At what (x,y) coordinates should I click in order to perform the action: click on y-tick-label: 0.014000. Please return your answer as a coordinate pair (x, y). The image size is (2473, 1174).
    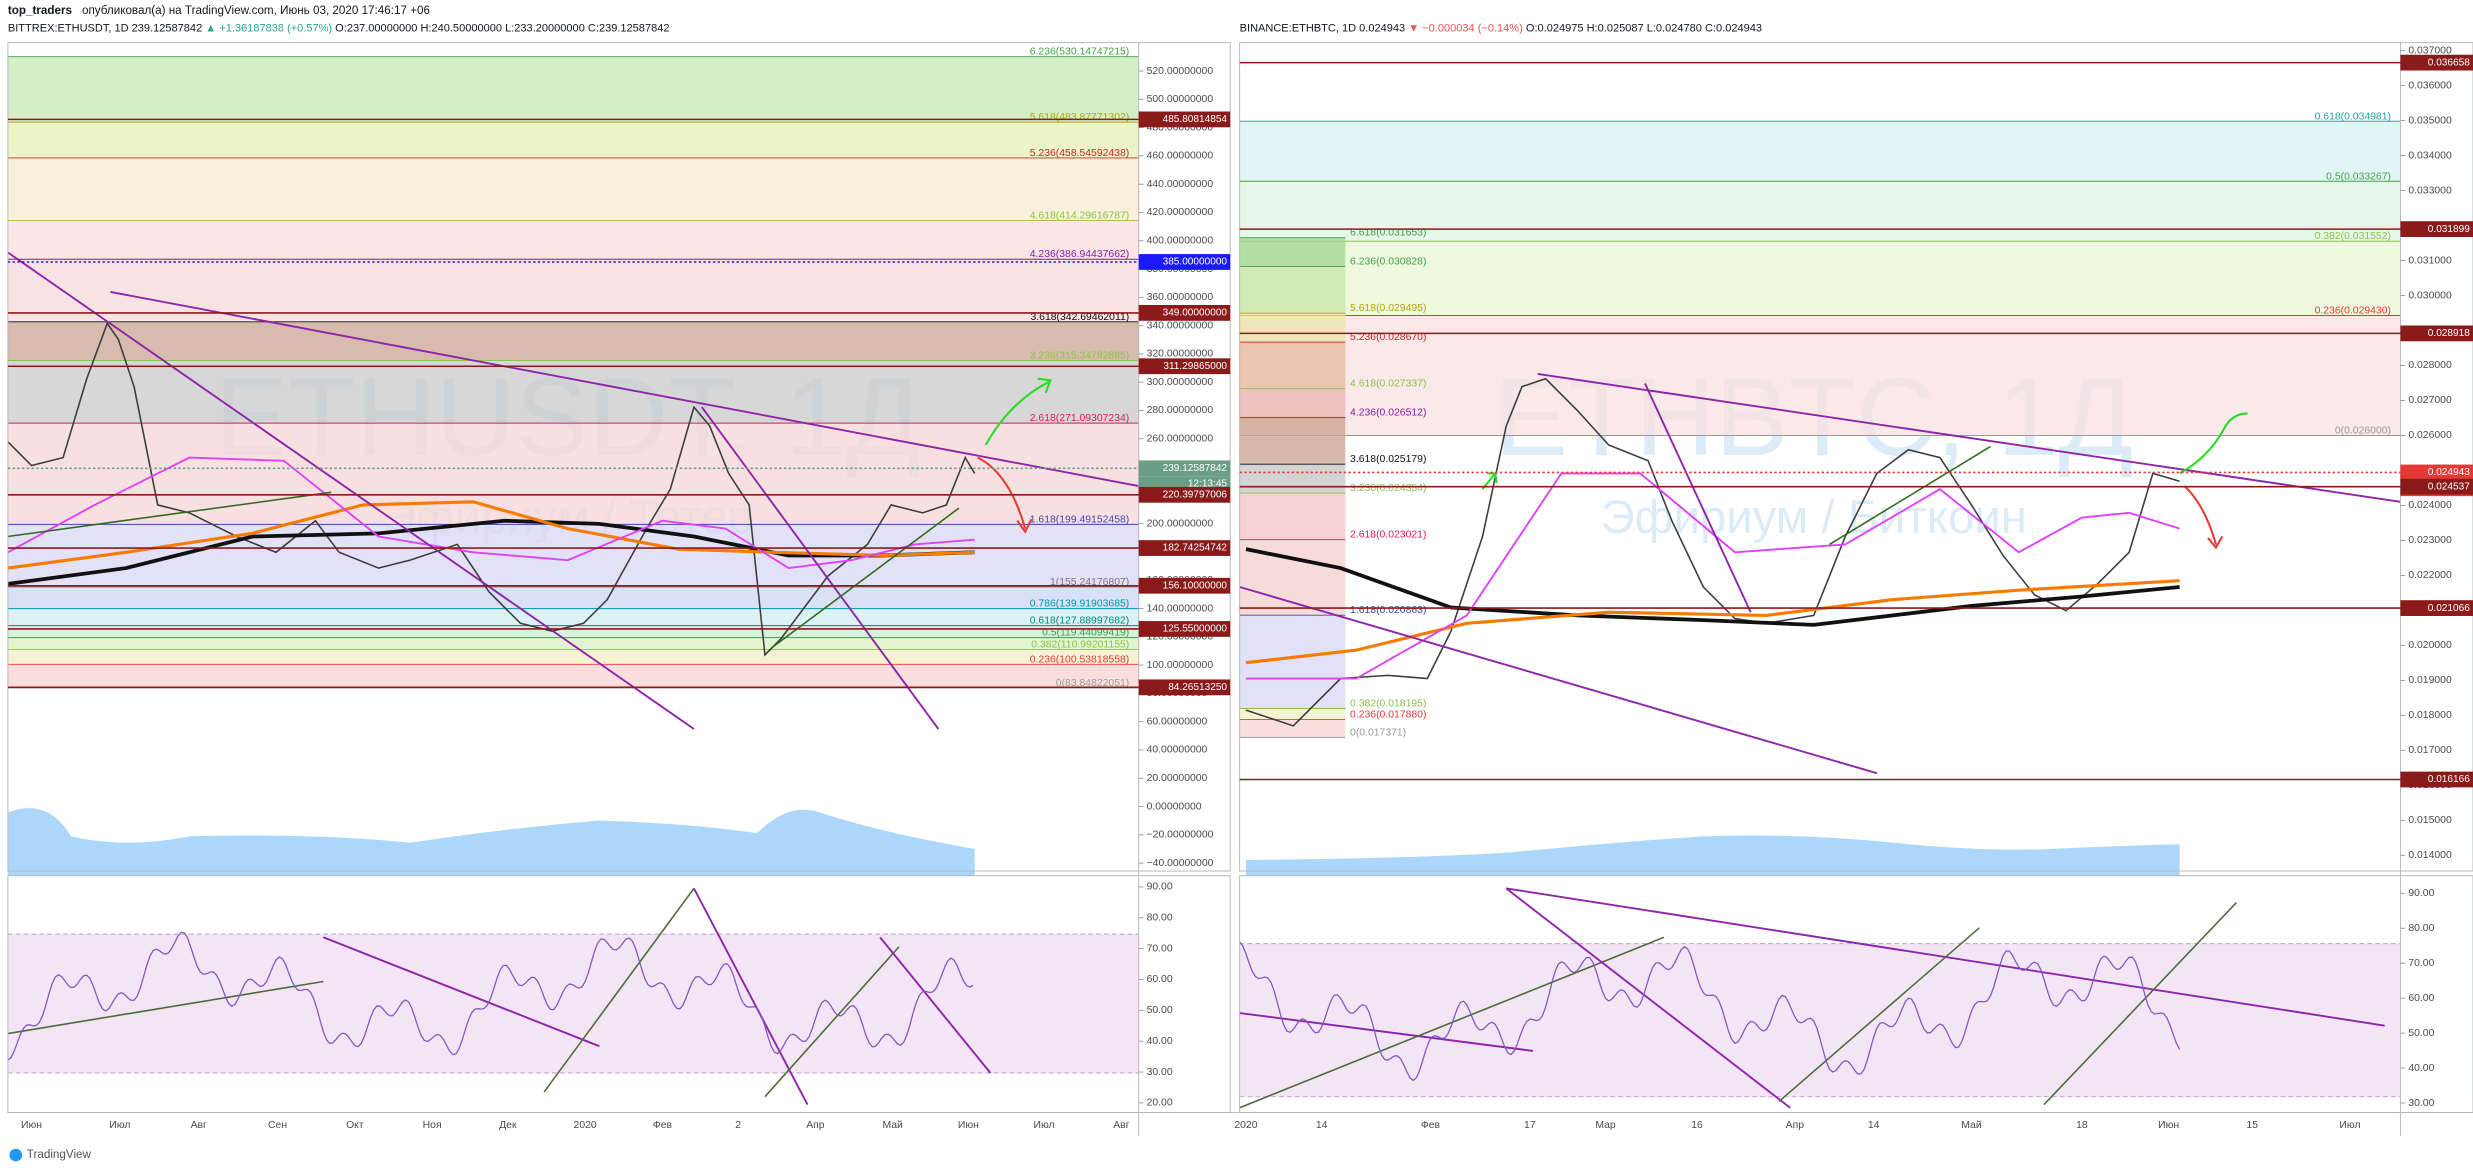
    Looking at the image, I should click on (2430, 855).